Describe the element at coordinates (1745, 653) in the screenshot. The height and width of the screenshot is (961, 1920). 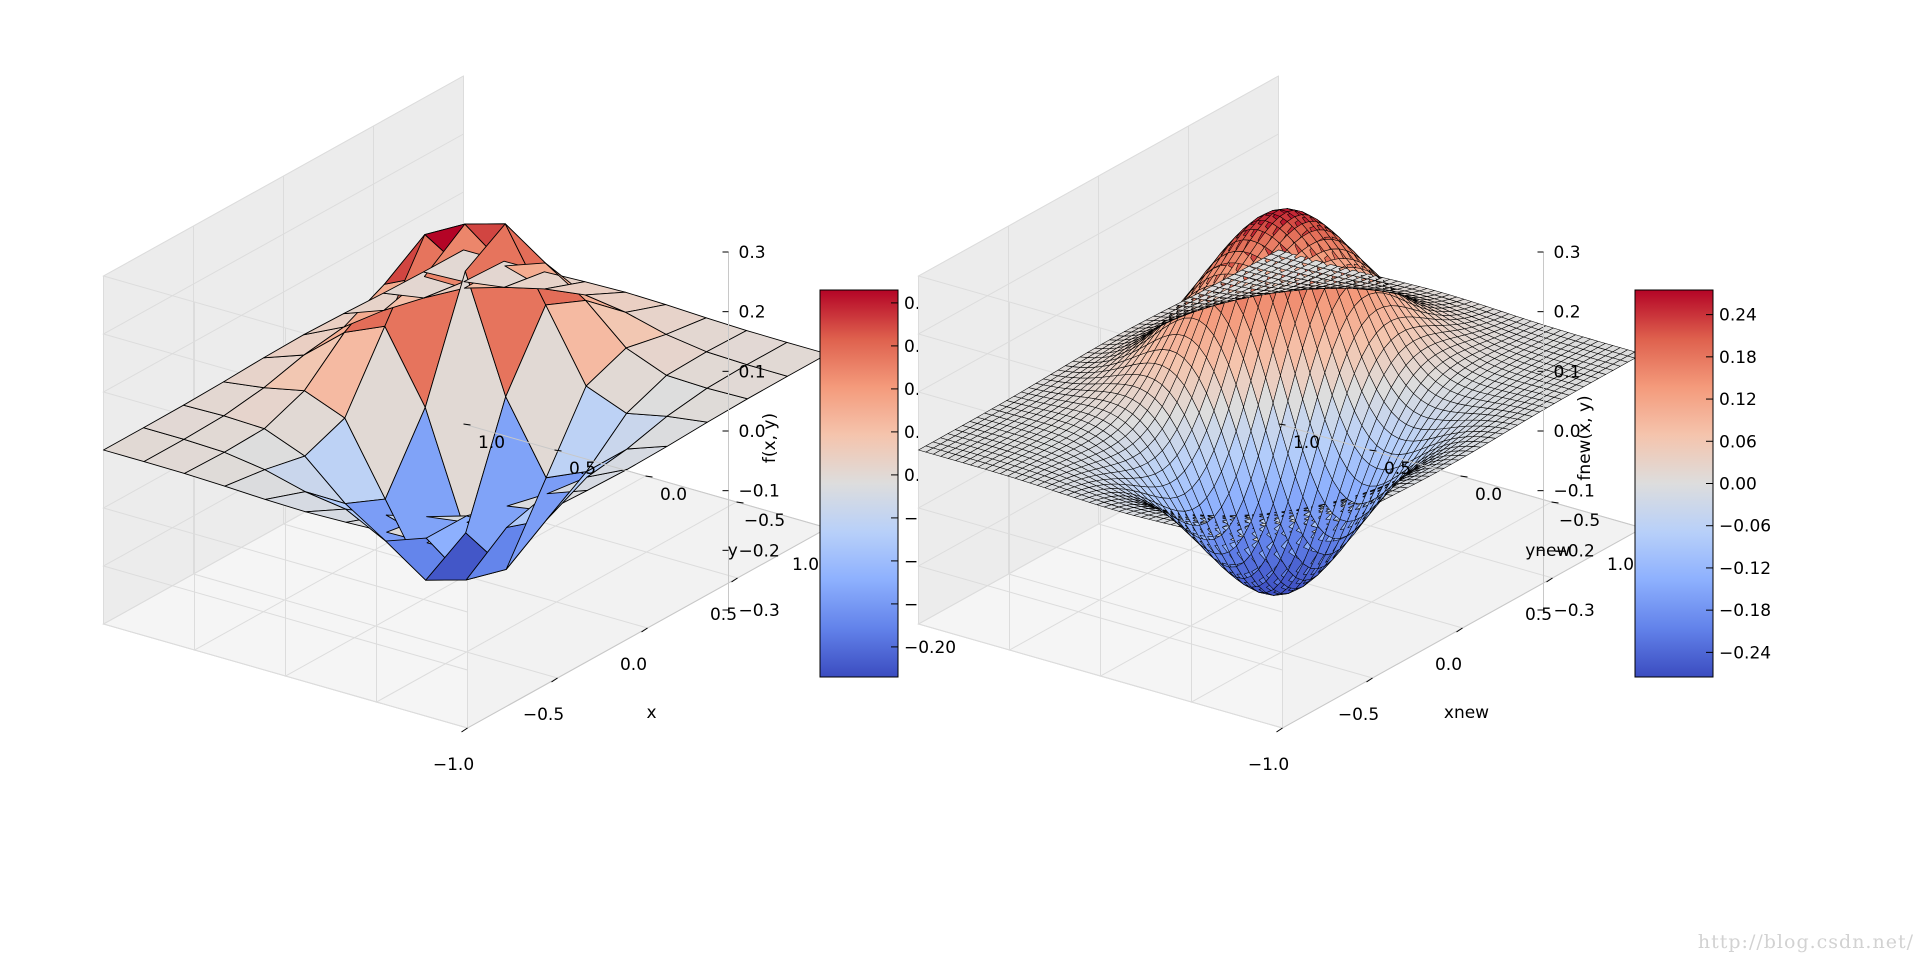
I see `colorbar-tick-label: −0.24` at that location.